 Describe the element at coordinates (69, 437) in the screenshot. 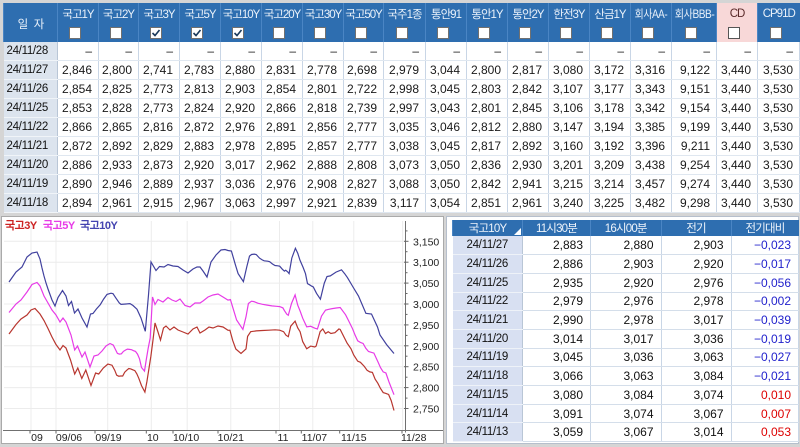

I see `svg-text: 09/06` at that location.